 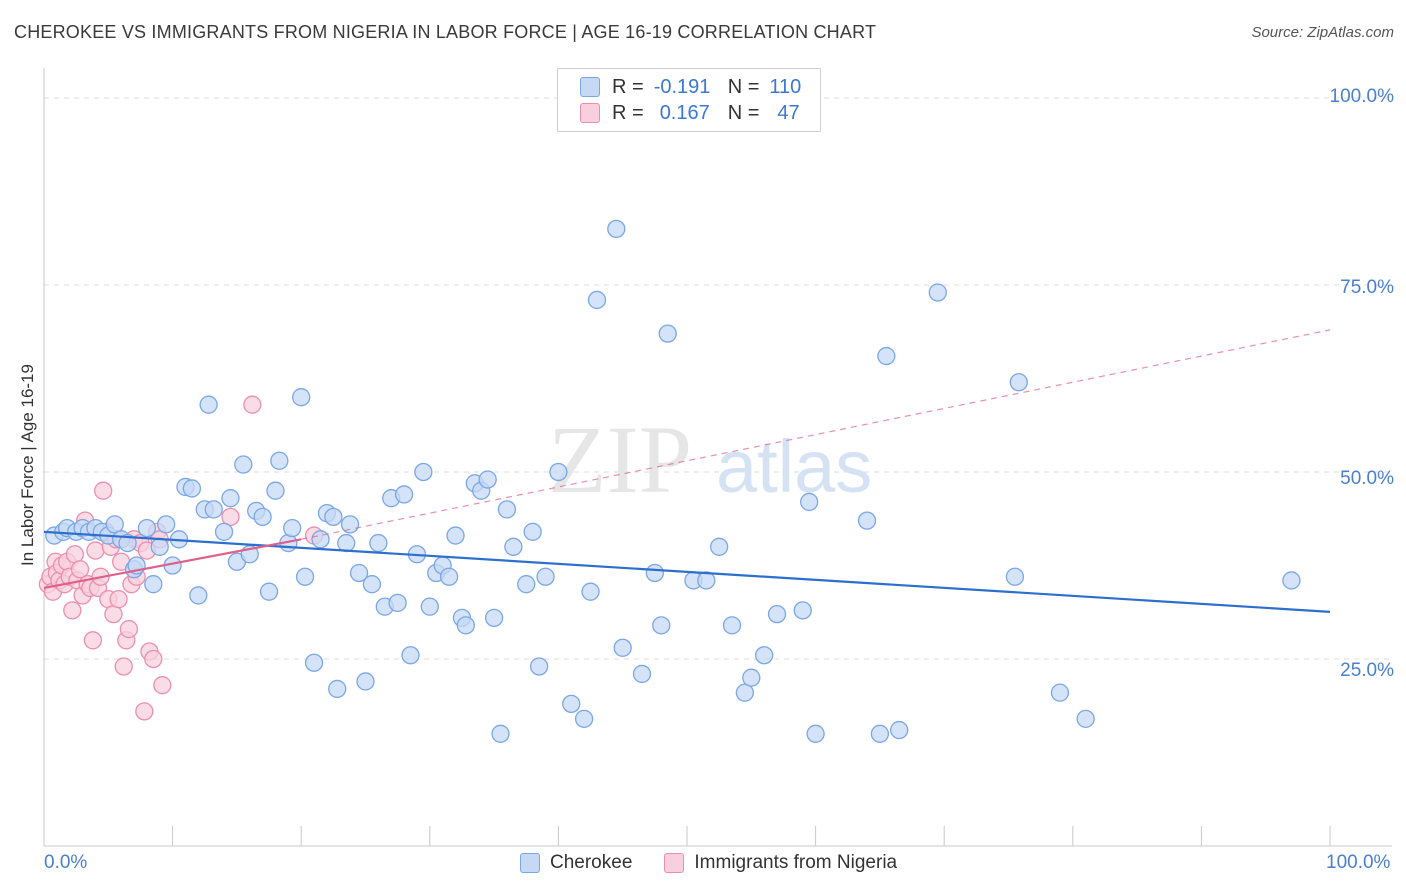 What do you see at coordinates (743, 112) in the screenshot?
I see `n-label: N =` at bounding box center [743, 112].